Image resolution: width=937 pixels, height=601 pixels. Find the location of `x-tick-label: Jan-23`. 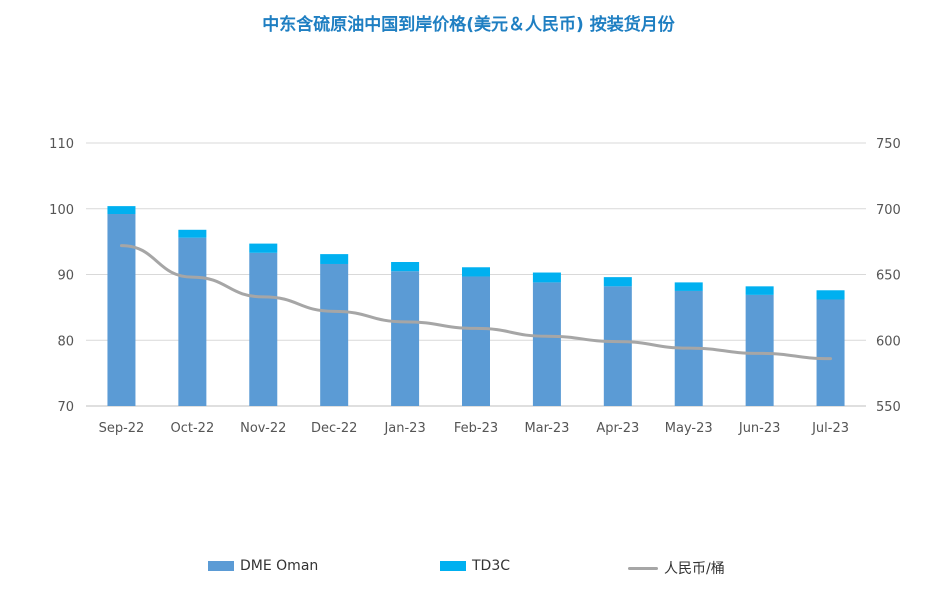

x-tick-label: Jan-23 is located at coordinates (404, 428).